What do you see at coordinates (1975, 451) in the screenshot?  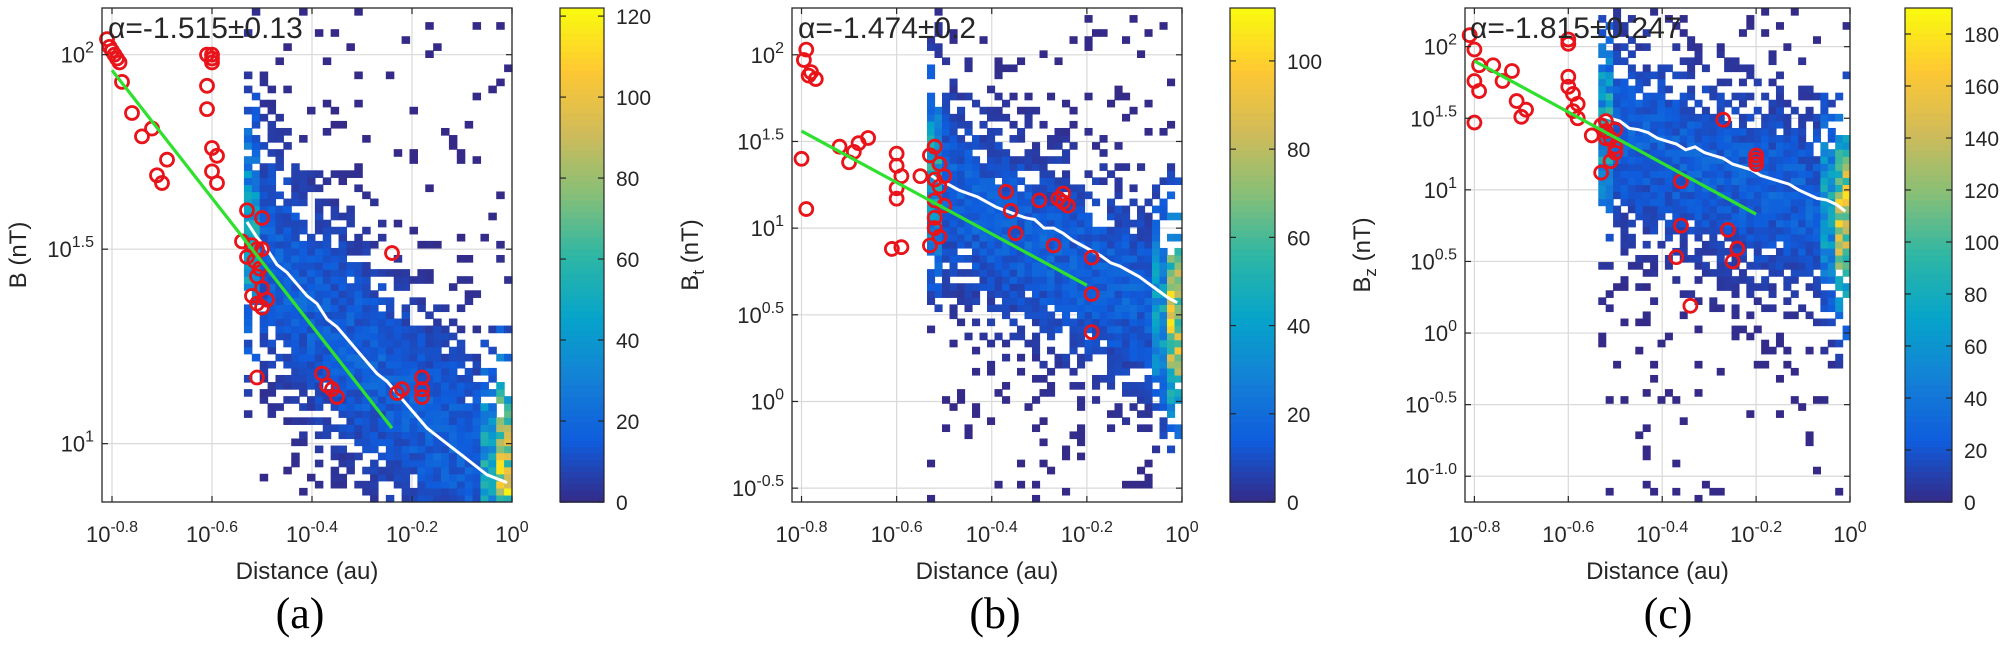 I see `colorbar-tick-label: 20` at bounding box center [1975, 451].